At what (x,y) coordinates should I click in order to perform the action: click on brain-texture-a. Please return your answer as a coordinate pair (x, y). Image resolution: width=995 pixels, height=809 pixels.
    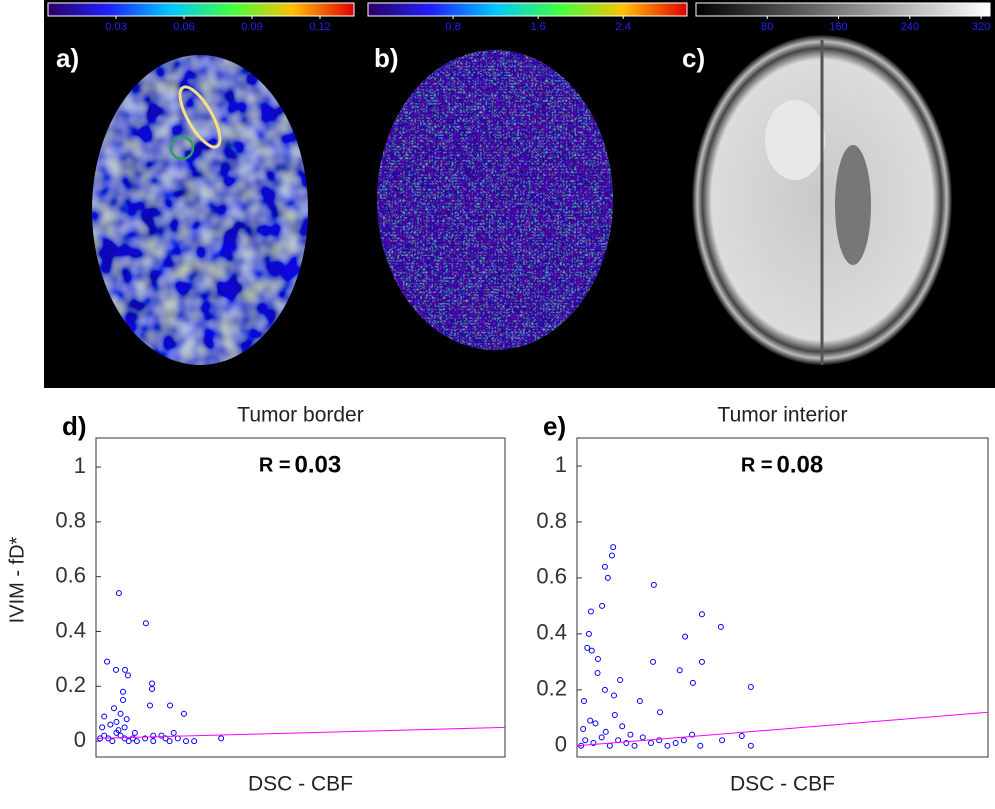
    Looking at the image, I should click on (200, 210).